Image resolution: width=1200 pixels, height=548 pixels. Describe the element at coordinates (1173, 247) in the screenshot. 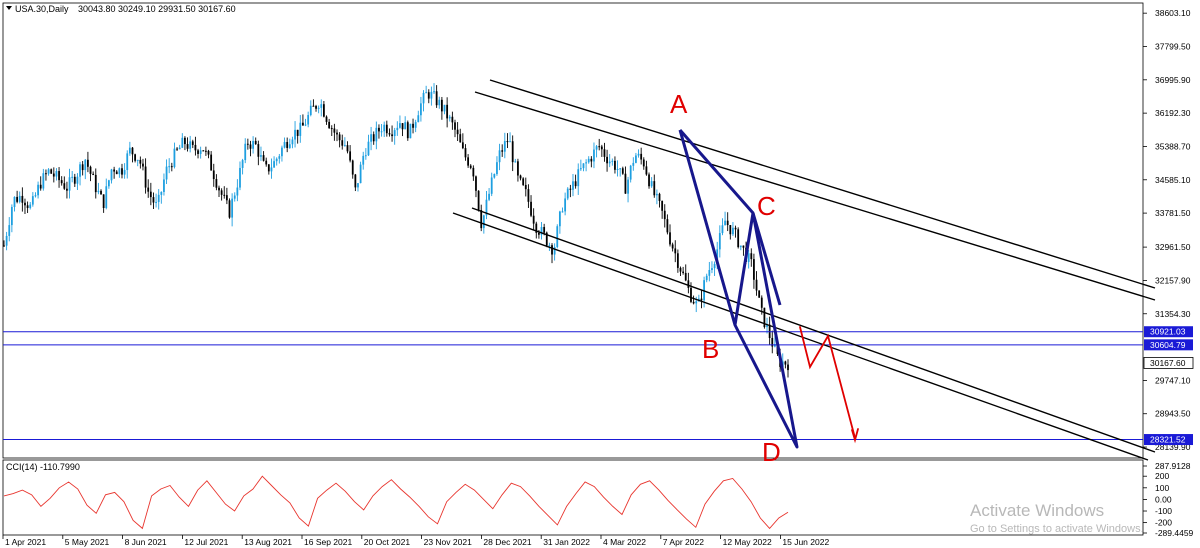

I see `price-tick-label: 32961.50` at that location.